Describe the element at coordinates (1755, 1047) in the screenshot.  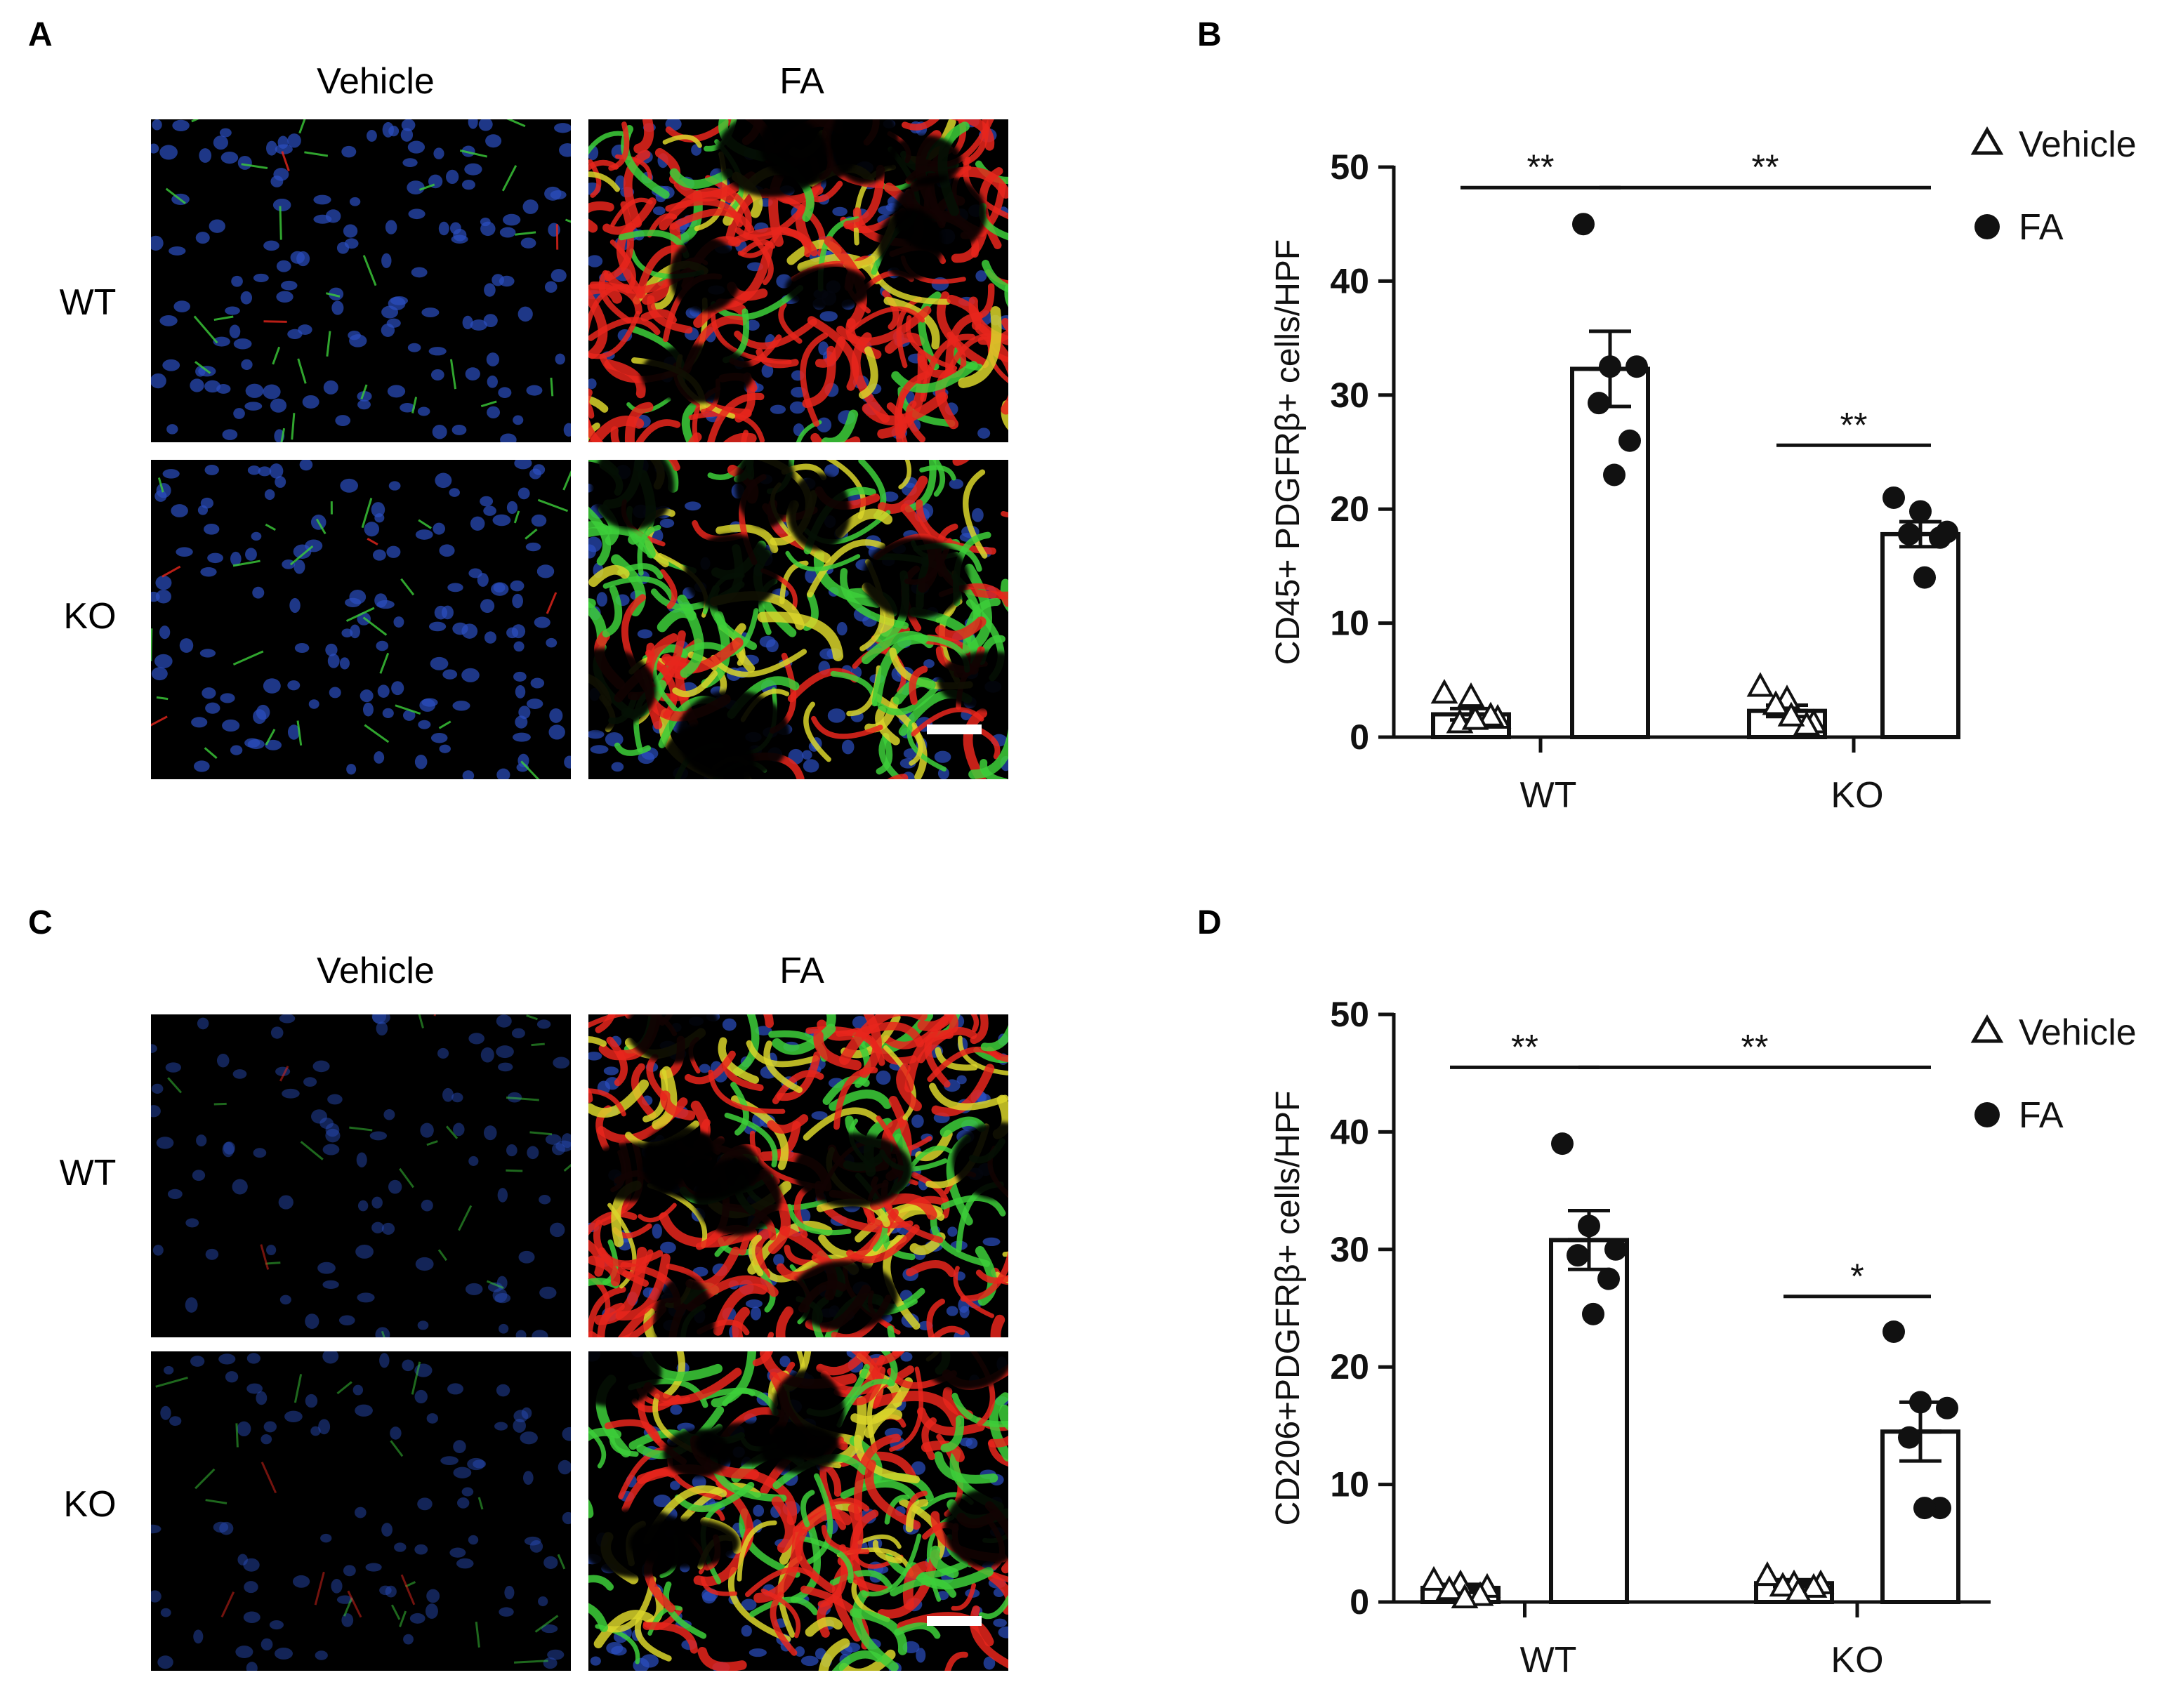
I see `chart-d-significance-label: **` at that location.